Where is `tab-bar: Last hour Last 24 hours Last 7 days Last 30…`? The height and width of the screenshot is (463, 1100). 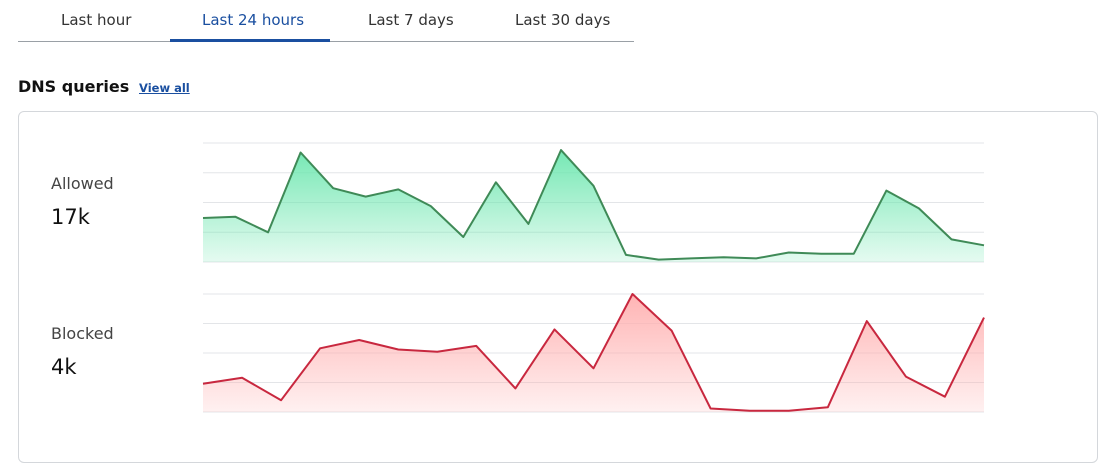
tab-bar: Last hour Last 24 hours Last 7 days Last 30… is located at coordinates (326, 21).